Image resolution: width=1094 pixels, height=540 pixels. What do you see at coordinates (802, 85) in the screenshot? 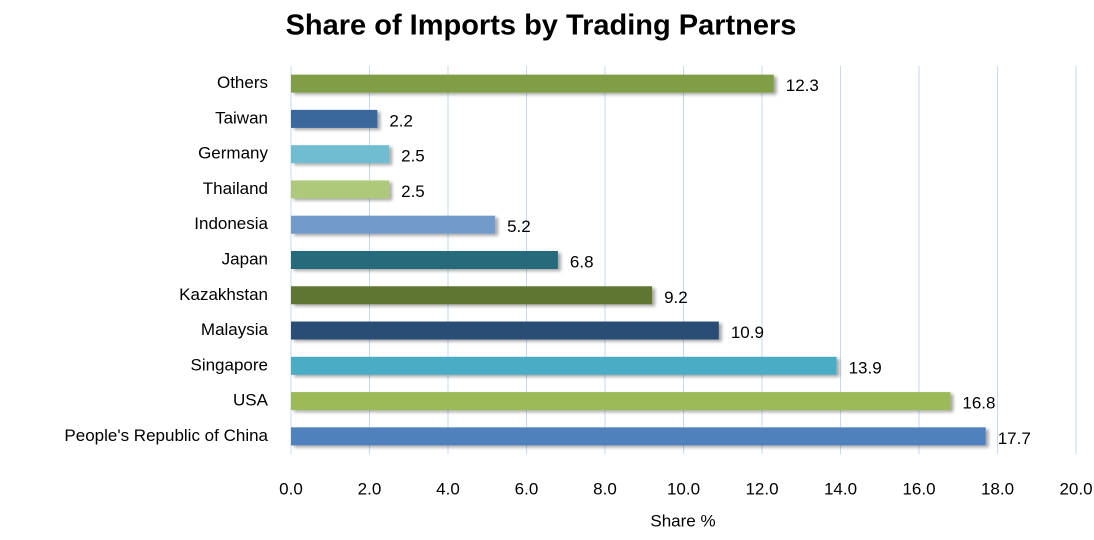
I see `data-label: 12.3` at bounding box center [802, 85].